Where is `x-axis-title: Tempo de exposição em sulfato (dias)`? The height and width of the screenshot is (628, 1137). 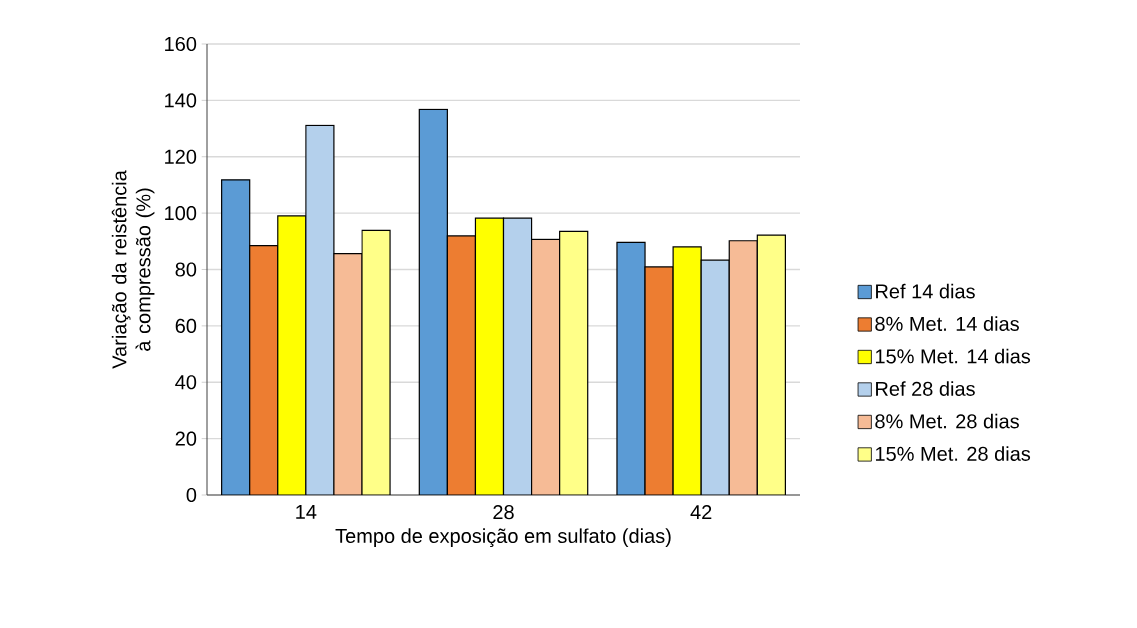 x-axis-title: Tempo de exposição em sulfato (dias) is located at coordinates (503, 538).